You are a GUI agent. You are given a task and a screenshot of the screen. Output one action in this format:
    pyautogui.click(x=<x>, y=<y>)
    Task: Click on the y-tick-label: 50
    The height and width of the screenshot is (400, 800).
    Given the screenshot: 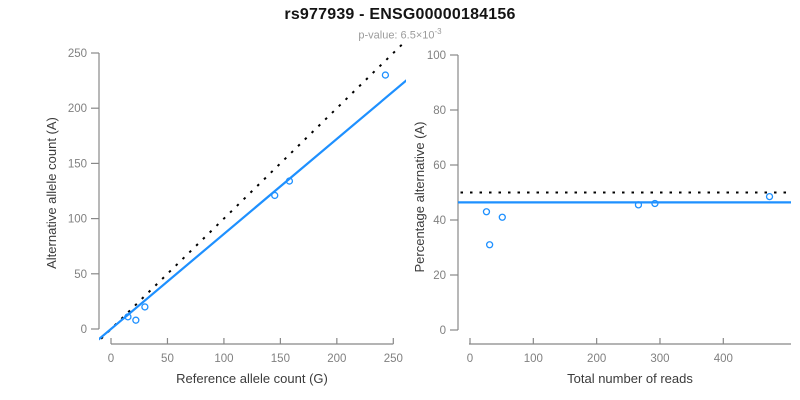 What is the action you would take?
    pyautogui.click(x=80, y=275)
    